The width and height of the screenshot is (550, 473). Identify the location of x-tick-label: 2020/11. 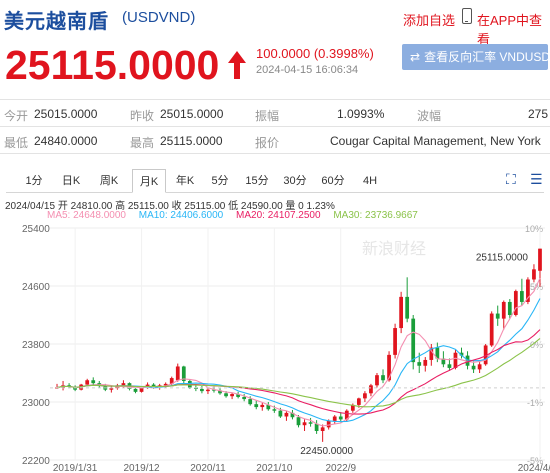
(208, 468).